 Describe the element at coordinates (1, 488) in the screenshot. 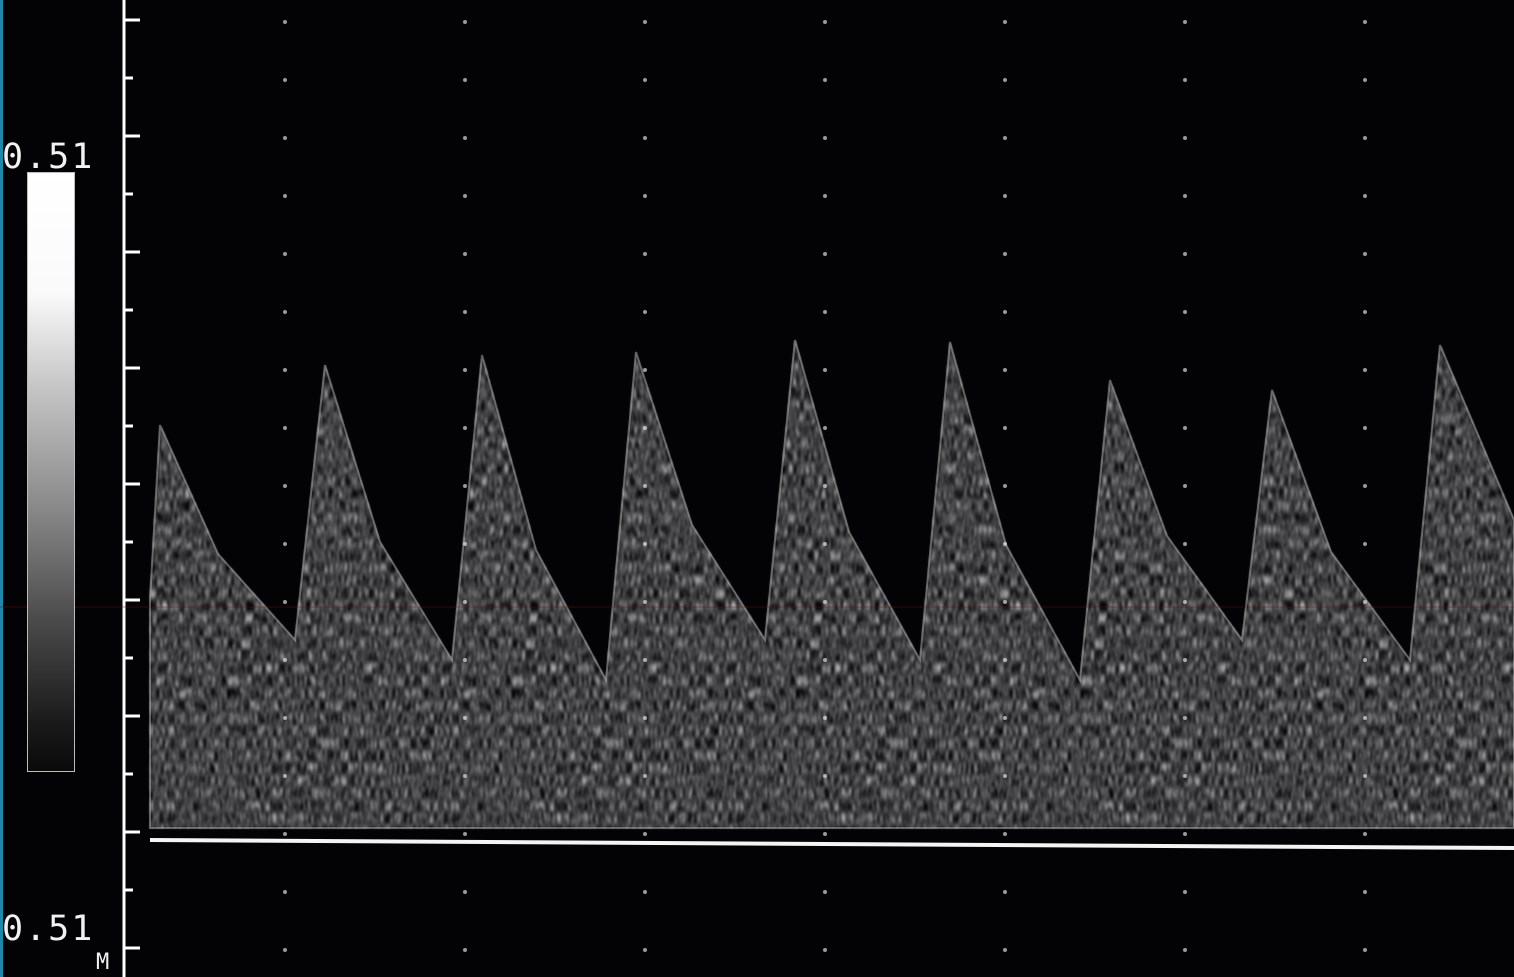

I see `monitor-edge` at that location.